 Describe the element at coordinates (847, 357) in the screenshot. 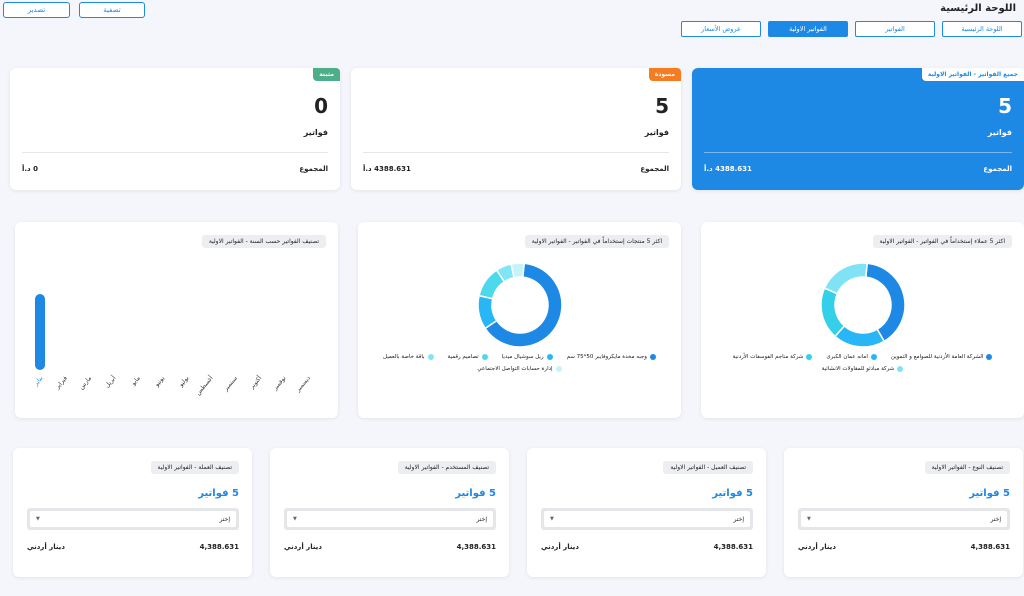

I see `legend-label: امانه عمان الكبرى` at that location.